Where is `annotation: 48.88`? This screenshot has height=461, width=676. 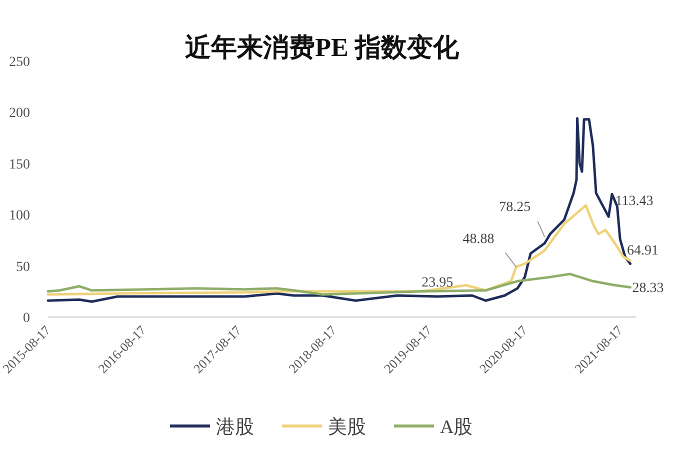
annotation: 48.88 is located at coordinates (478, 239).